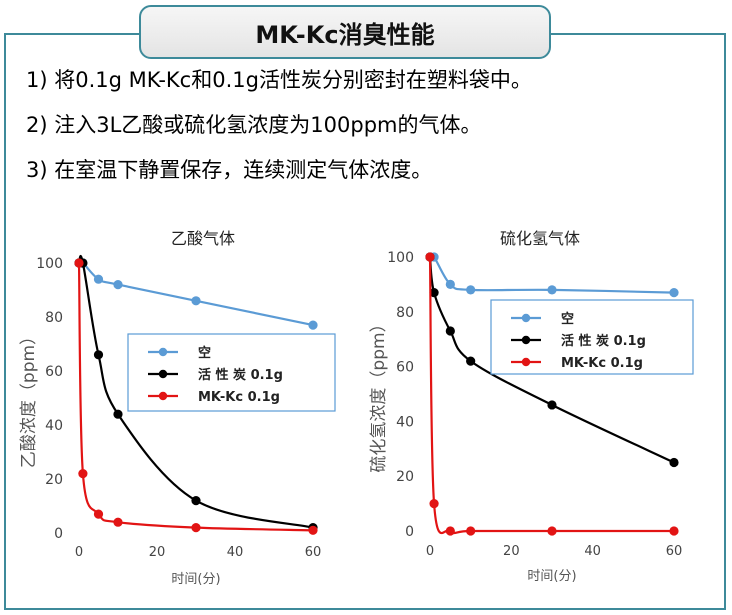  I want to click on step-1: 1) 将0.1g MK-Kc和0.1g活性炭分别密封在塑料袋中。, so click(279, 80).